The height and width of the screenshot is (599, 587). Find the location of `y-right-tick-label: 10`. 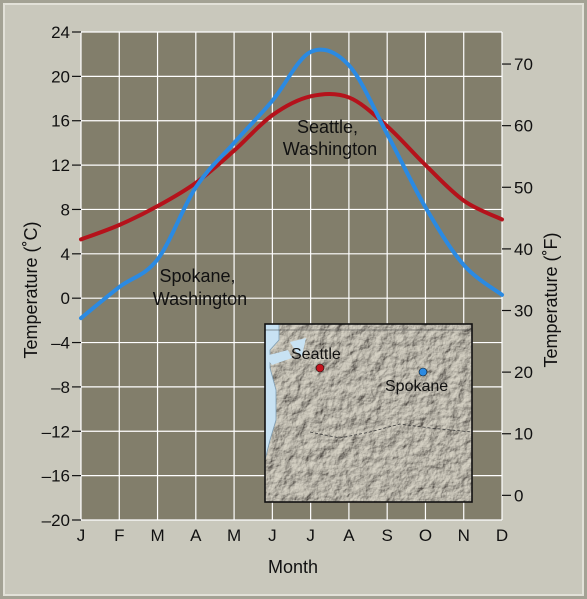

y-right-tick-label: 10 is located at coordinates (523, 434).